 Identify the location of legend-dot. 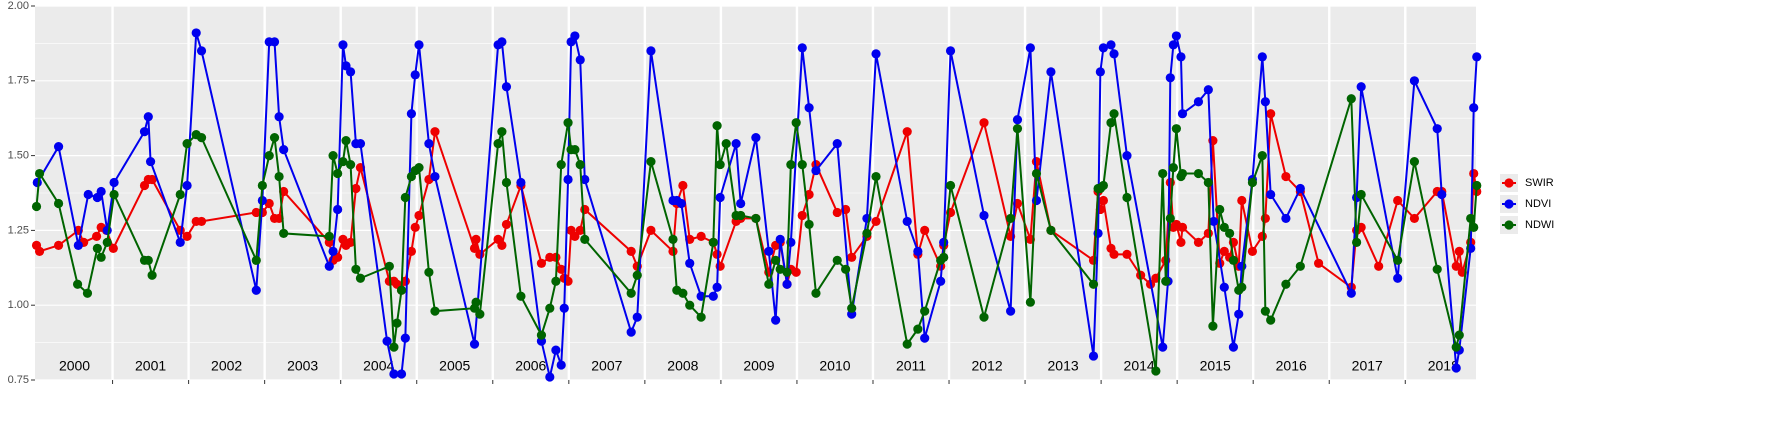
(1509, 225).